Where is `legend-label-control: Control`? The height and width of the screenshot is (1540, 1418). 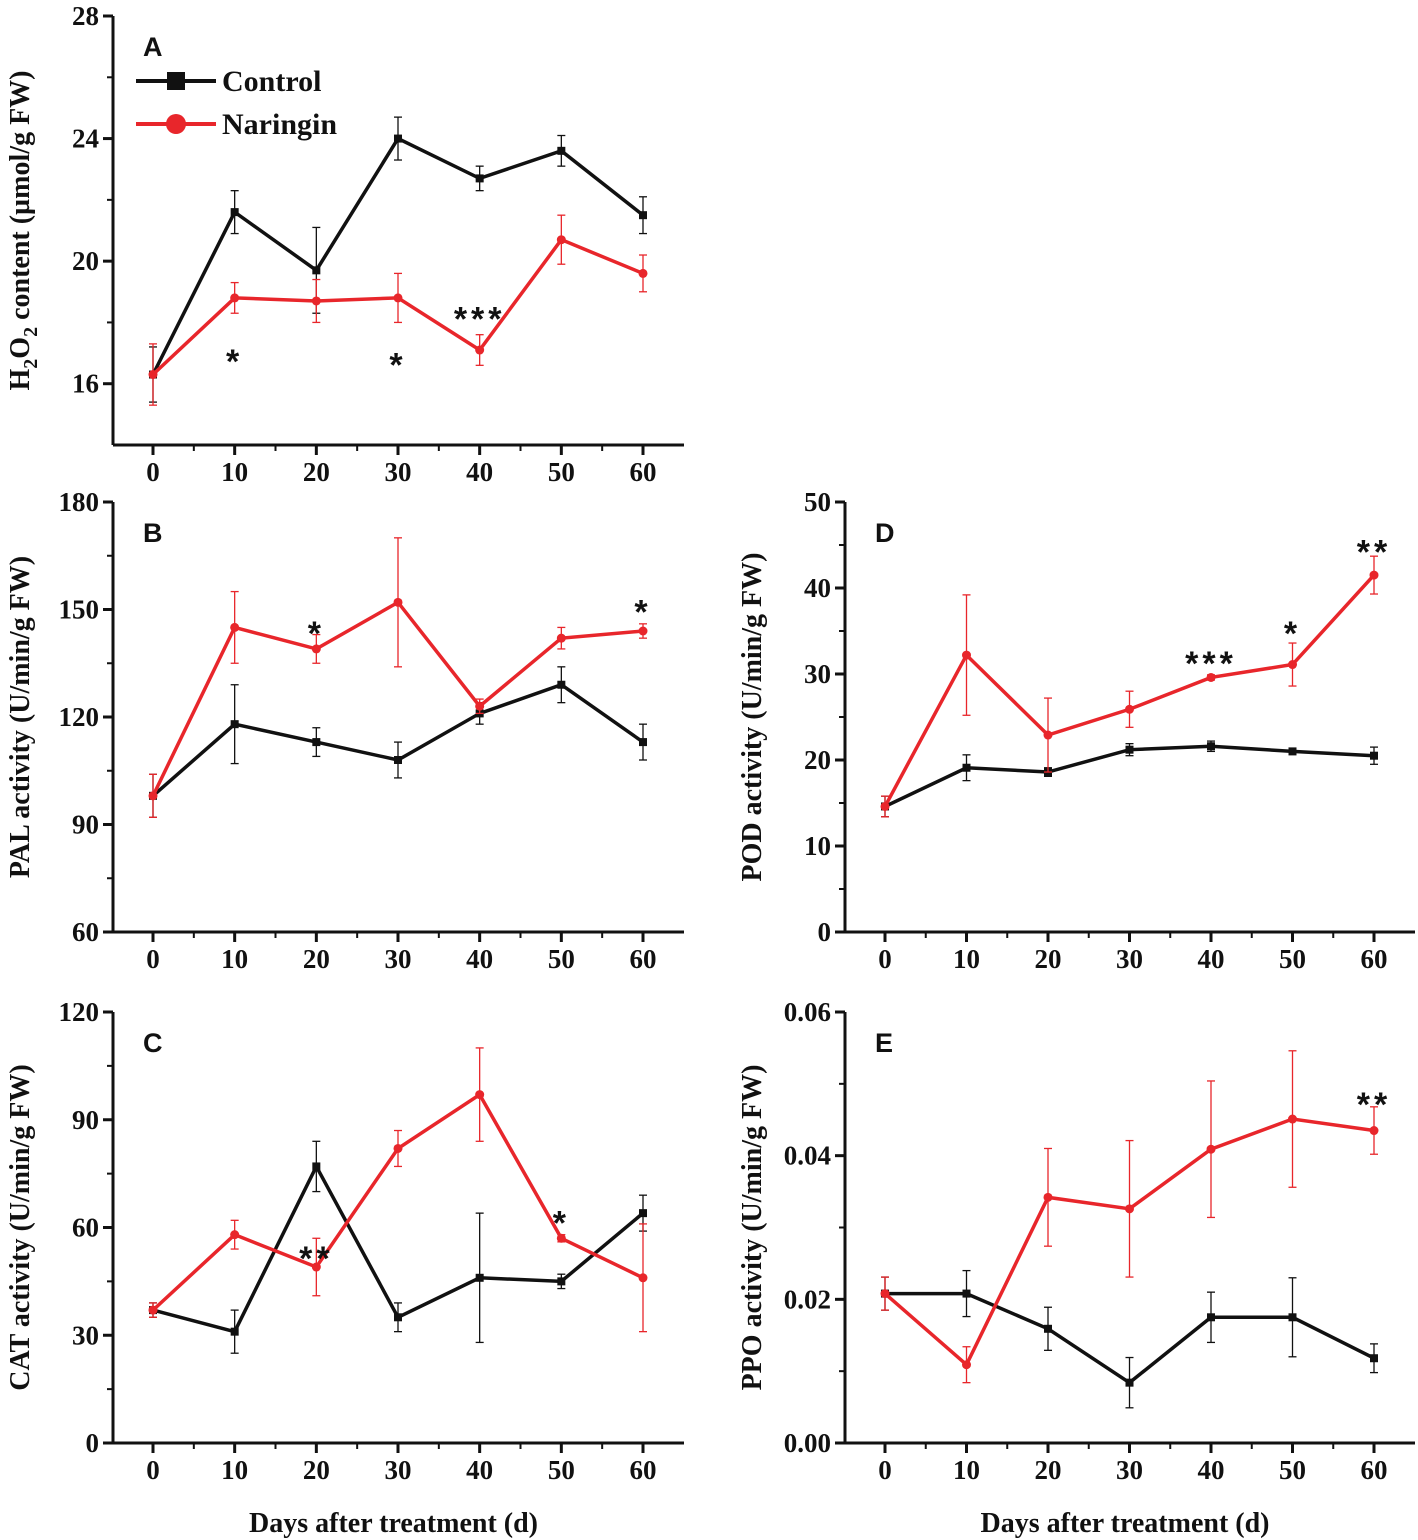 legend-label-control: Control is located at coordinates (271, 81).